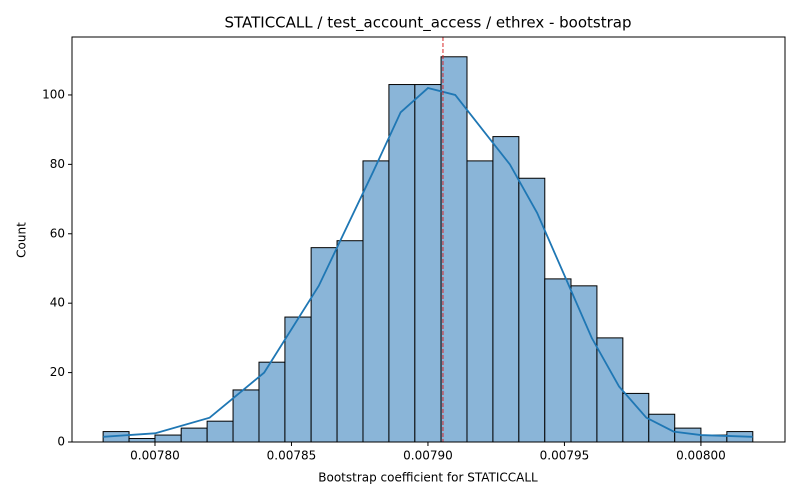 This screenshot has width=800, height=500. I want to click on x-tick-label: 0.00780, so click(155, 456).